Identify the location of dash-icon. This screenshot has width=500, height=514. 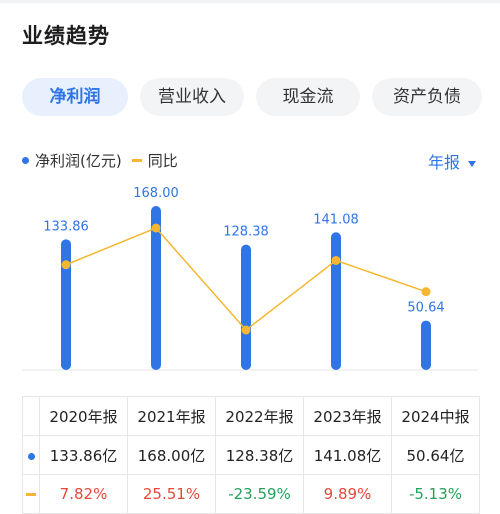
(31, 494).